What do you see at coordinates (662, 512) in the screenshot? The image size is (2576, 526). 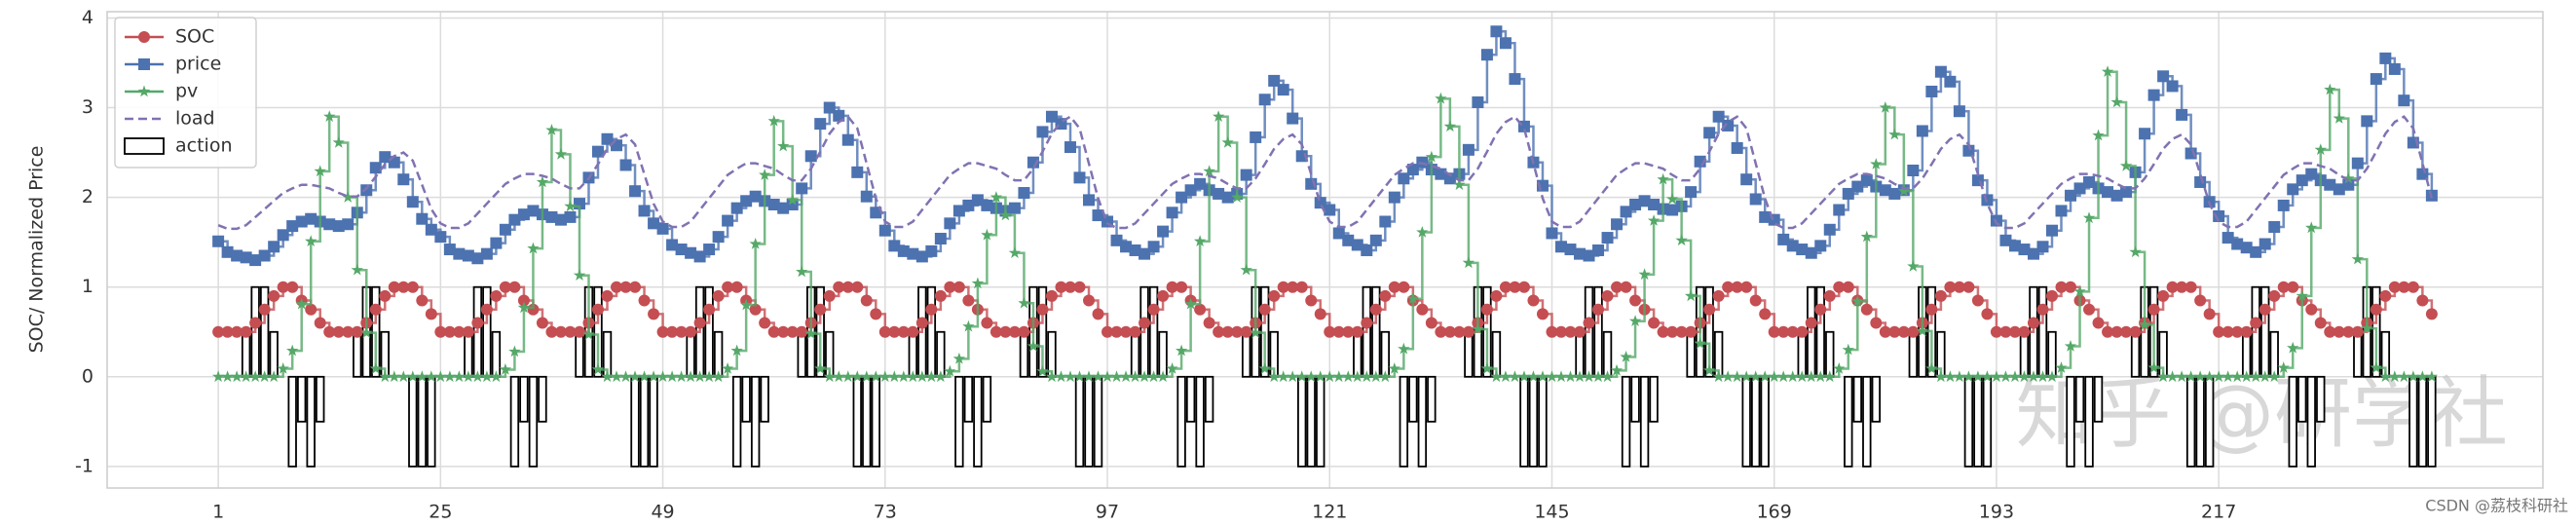 I see `x-tick-label: 49` at bounding box center [662, 512].